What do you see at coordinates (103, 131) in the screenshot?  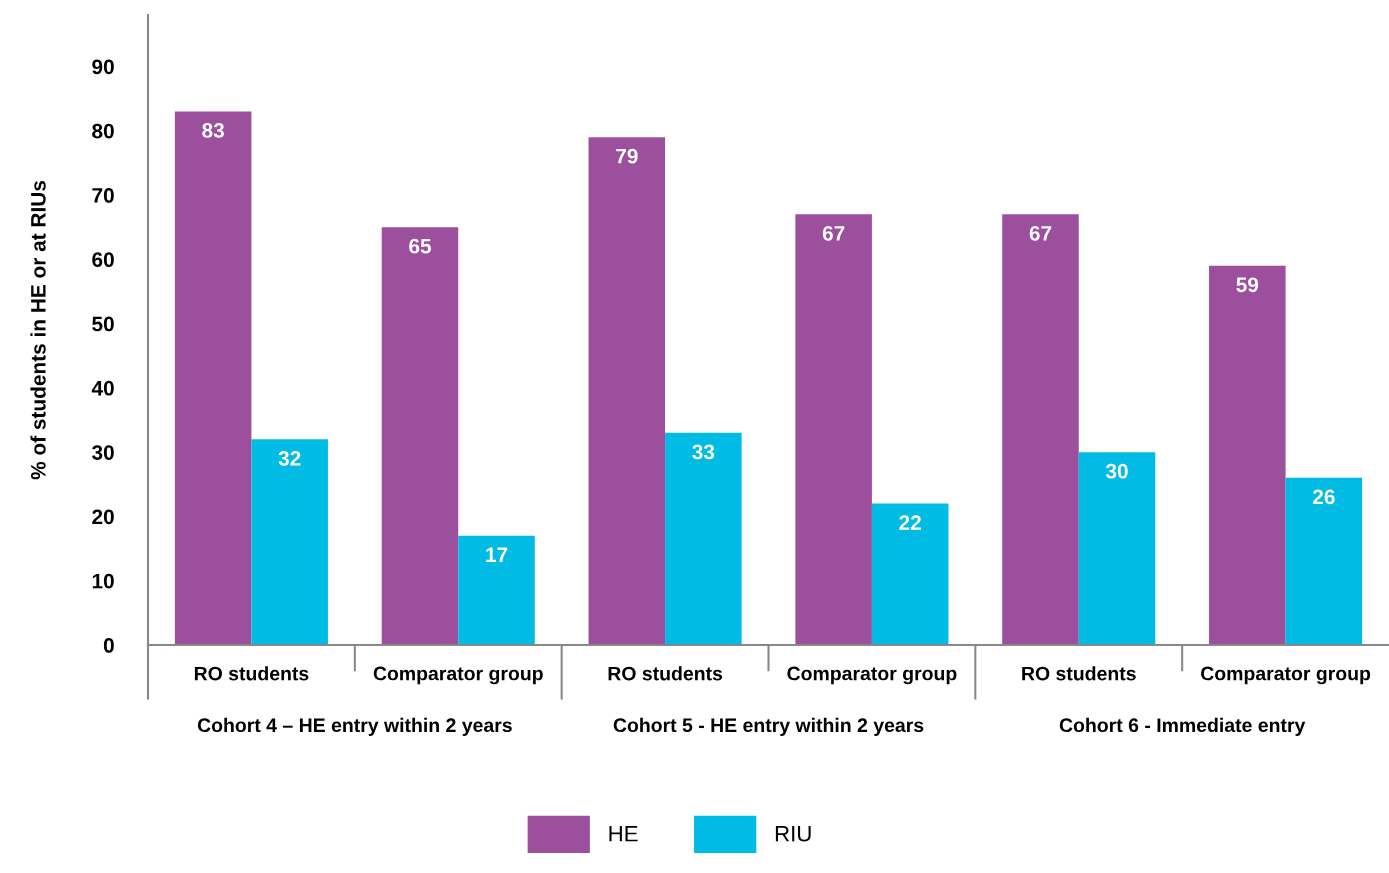 I see `y-tick-label: 80` at bounding box center [103, 131].